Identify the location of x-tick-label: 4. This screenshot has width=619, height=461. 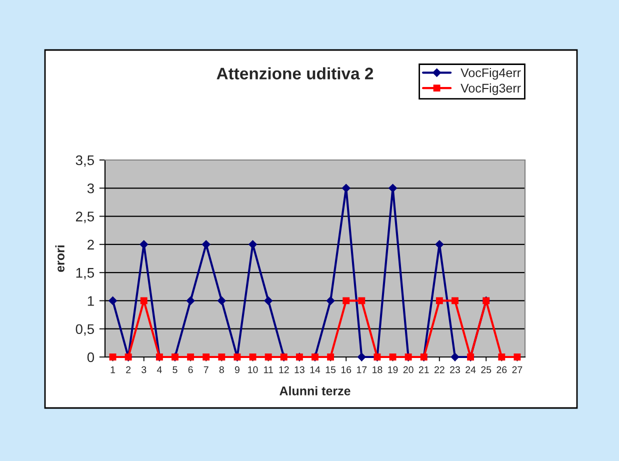
(159, 370).